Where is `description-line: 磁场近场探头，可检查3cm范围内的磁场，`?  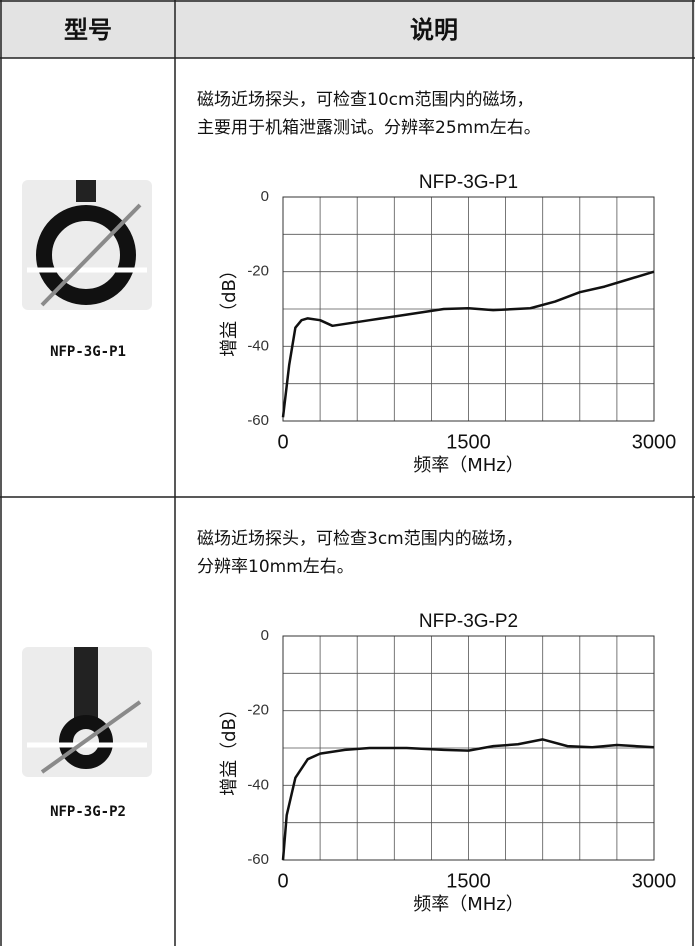
description-line: 磁场近场探头，可检查3cm范围内的磁场， is located at coordinates (360, 539).